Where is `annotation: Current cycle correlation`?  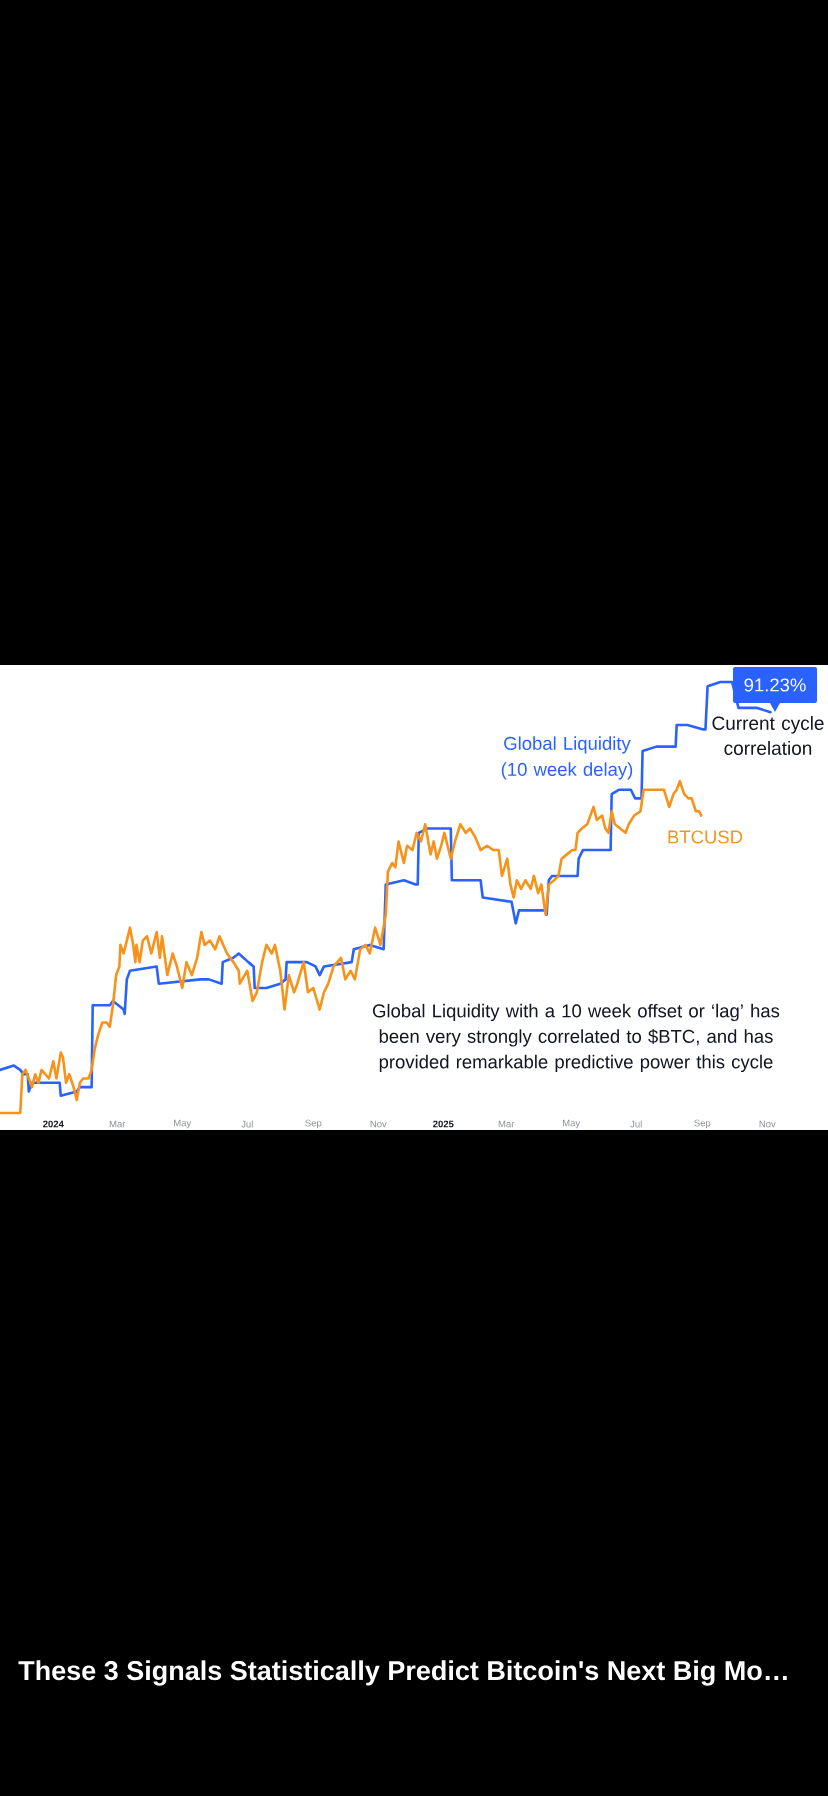 annotation: Current cycle correlation is located at coordinates (768, 735).